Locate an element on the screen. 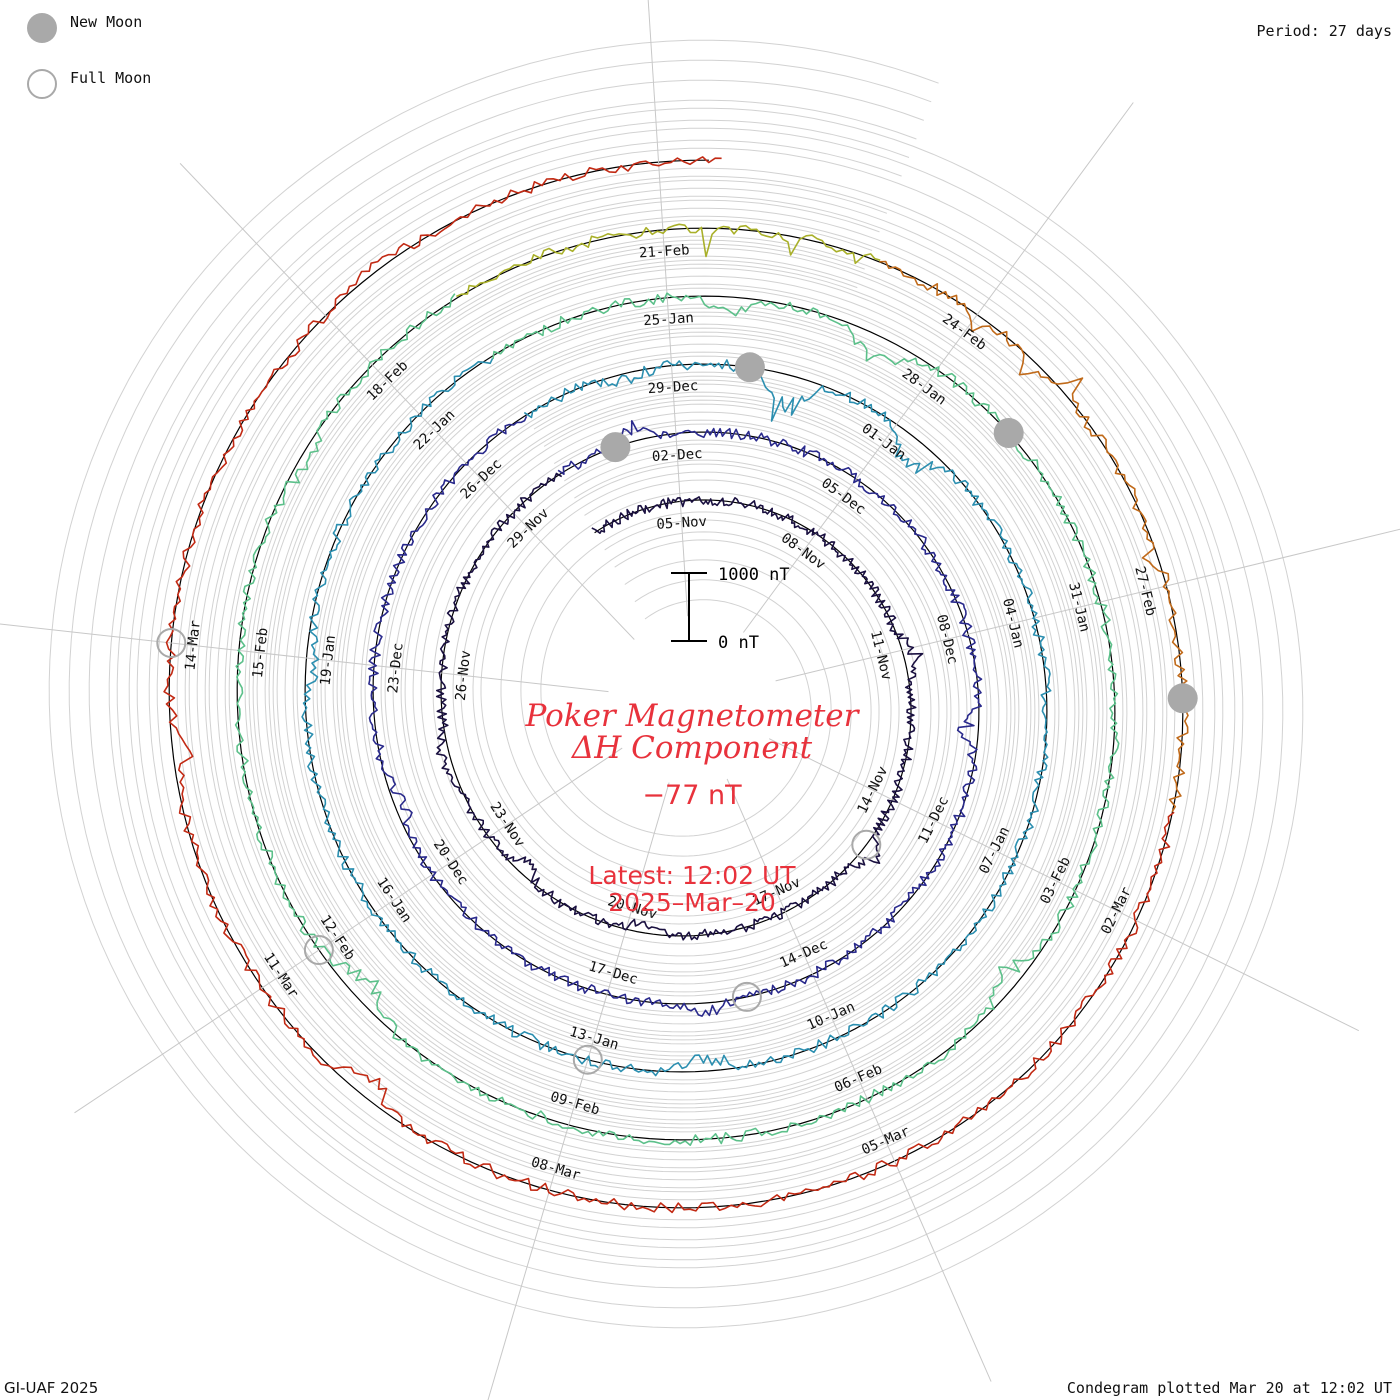  date-label: 18-Feb is located at coordinates (388, 381).